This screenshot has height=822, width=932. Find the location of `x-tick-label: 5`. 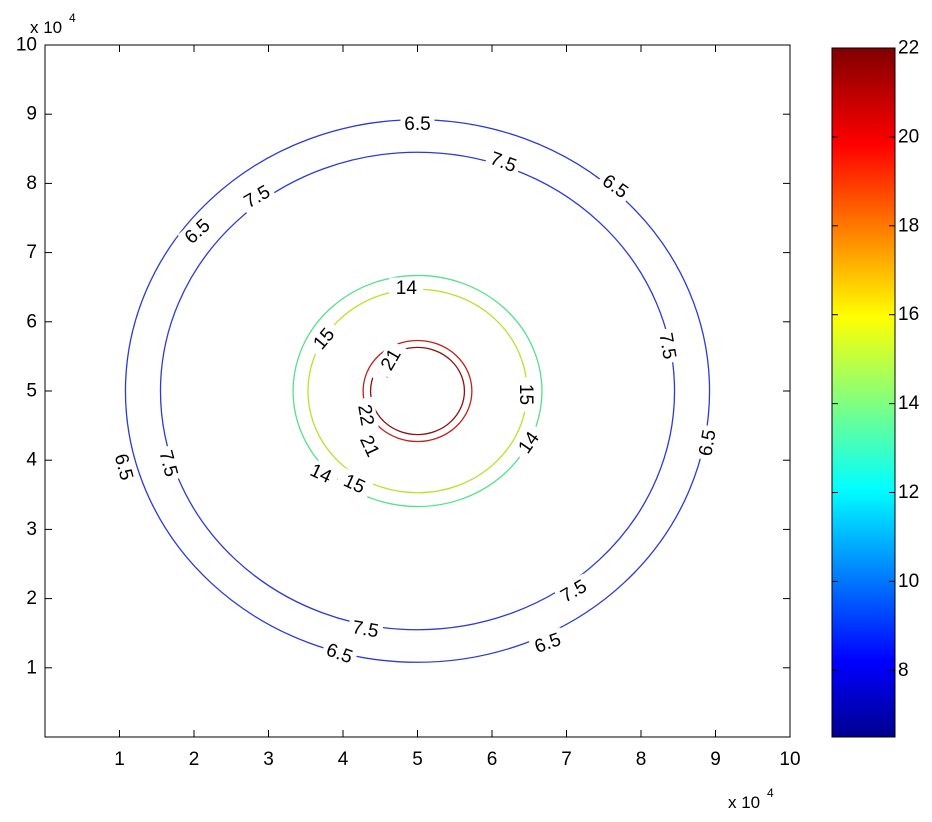

x-tick-label: 5 is located at coordinates (417, 759).